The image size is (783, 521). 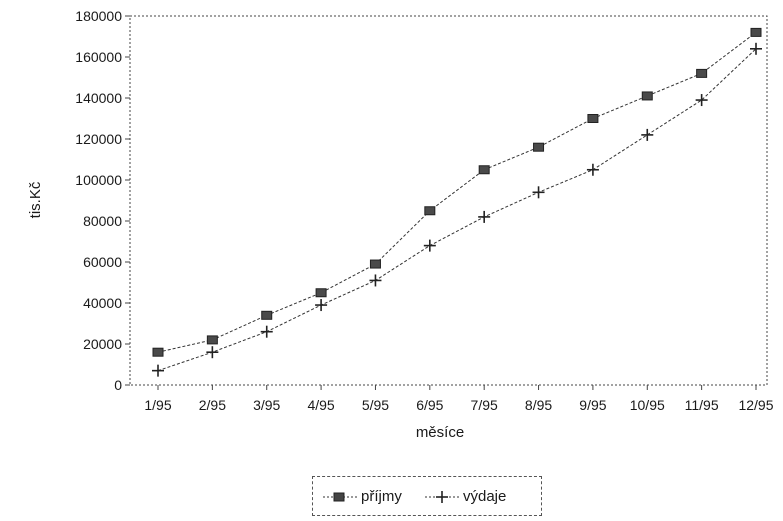 What do you see at coordinates (98, 180) in the screenshot?
I see `y-tick-label: 100000` at bounding box center [98, 180].